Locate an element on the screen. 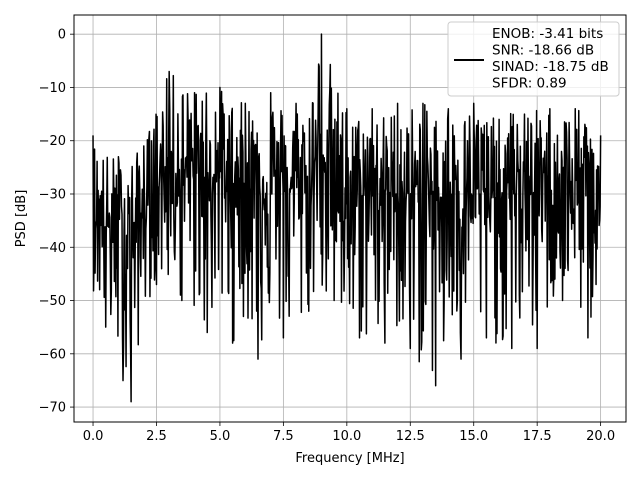 This screenshot has height=480, width=640. y-tick-label: −50 is located at coordinates (52, 301).